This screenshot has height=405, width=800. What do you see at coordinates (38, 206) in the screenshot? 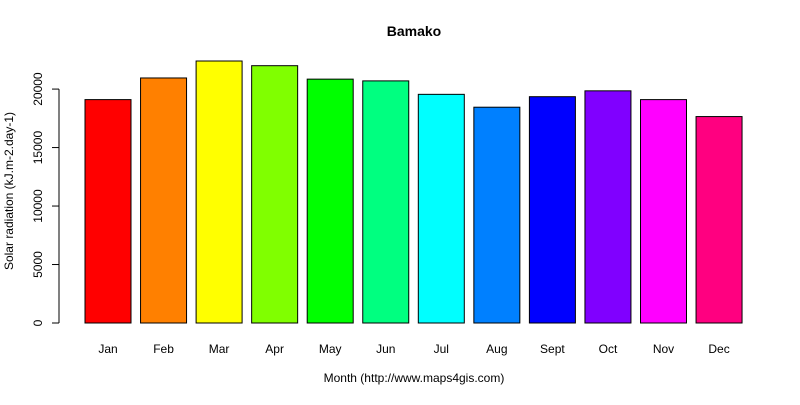
I see `y-tick-label: 10000` at bounding box center [38, 206].